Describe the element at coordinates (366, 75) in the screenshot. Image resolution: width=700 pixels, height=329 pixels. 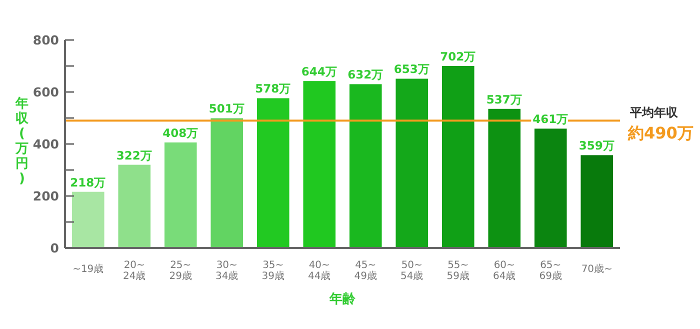
I see `data-label: 632万` at that location.